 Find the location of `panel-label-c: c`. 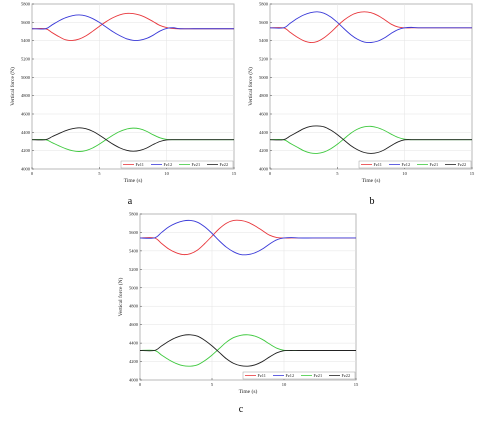

panel-label-c: c is located at coordinates (241, 409).